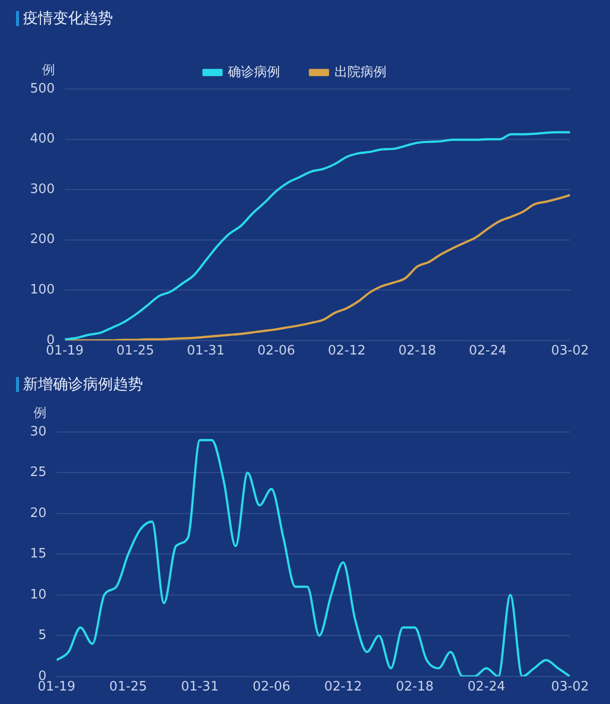 The height and width of the screenshot is (704, 610). What do you see at coordinates (38, 513) in the screenshot?
I see `y-tick-label: 20` at bounding box center [38, 513].